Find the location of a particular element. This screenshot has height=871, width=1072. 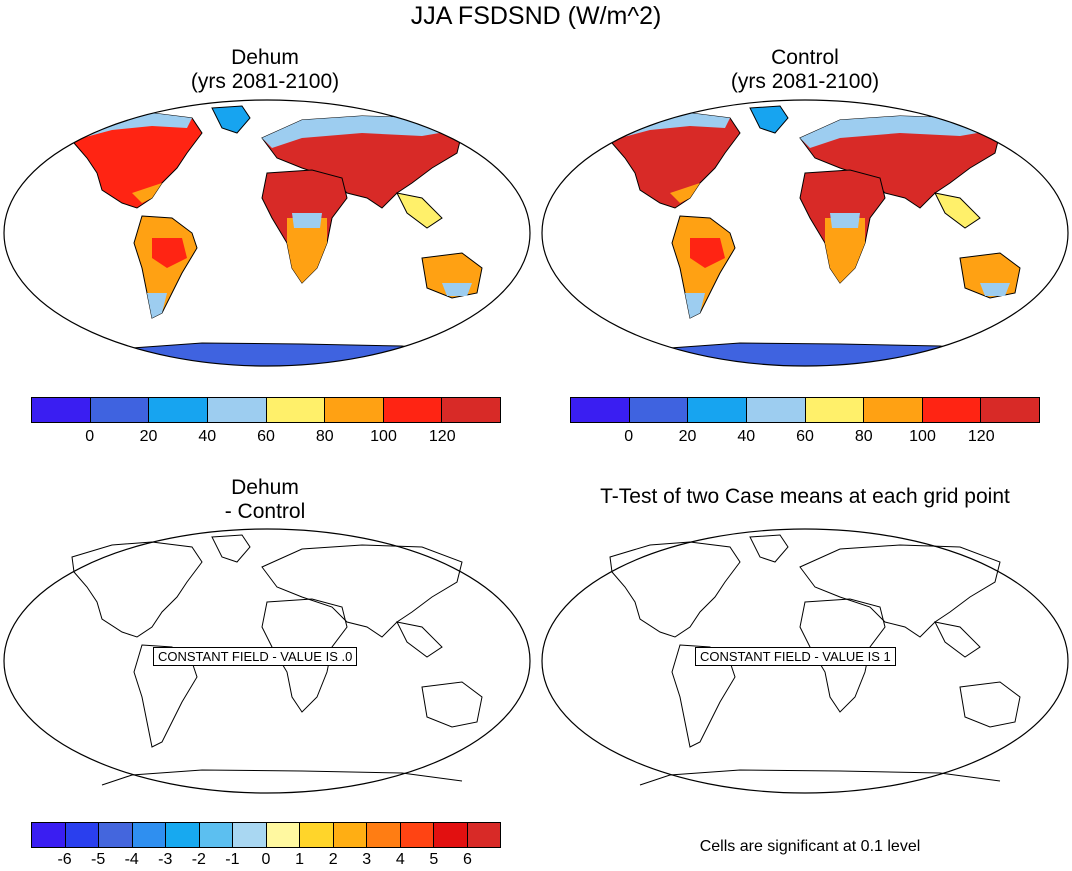

panel-3-colorbar-tick-label: 1 is located at coordinates (300, 859).